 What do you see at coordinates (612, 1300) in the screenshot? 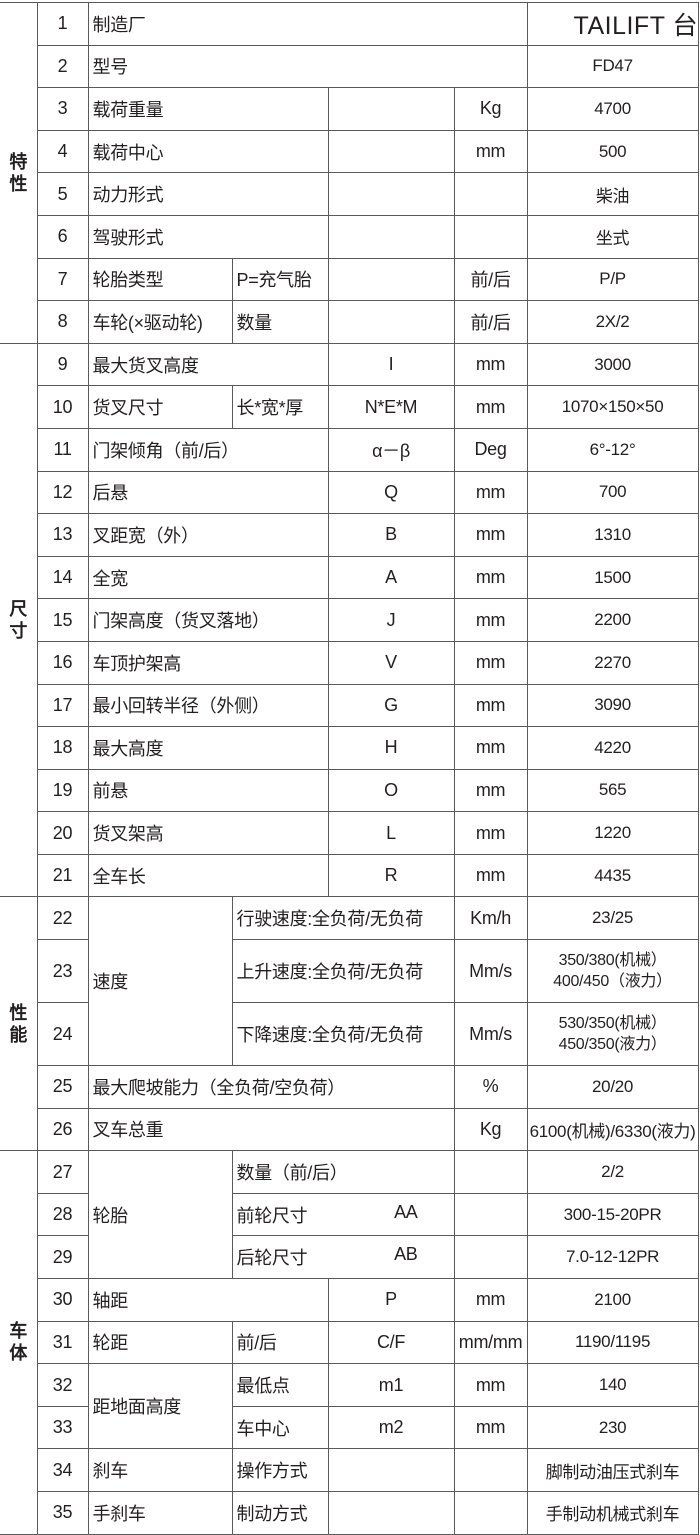
I see `spec-value: 2100` at bounding box center [612, 1300].